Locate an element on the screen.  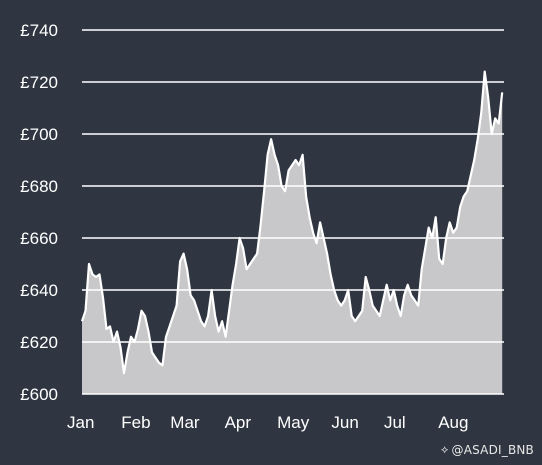
x-tick-label-4: May is located at coordinates (293, 422).